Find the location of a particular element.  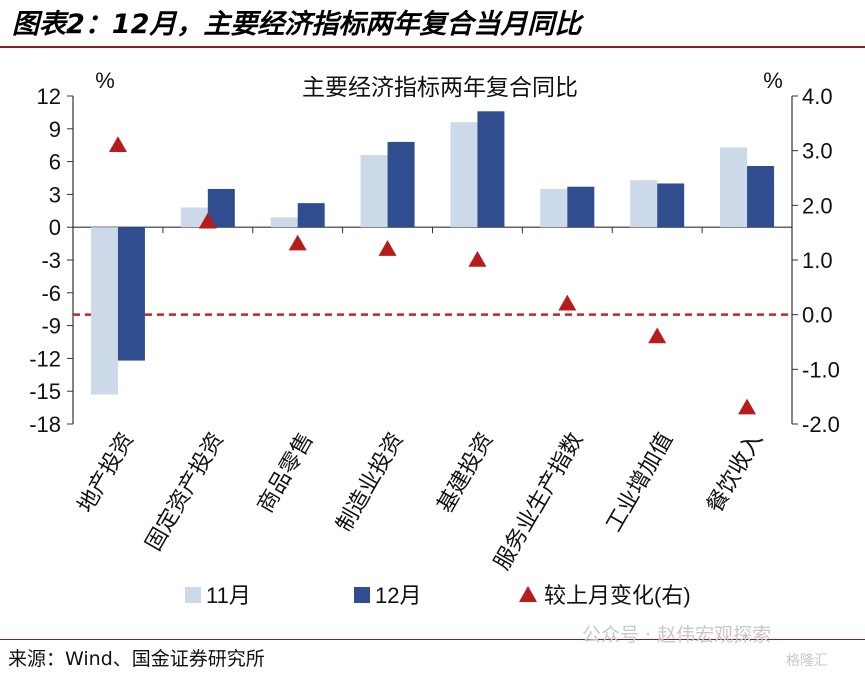

watermark-logo-text: 格隆汇 is located at coordinates (807, 661).